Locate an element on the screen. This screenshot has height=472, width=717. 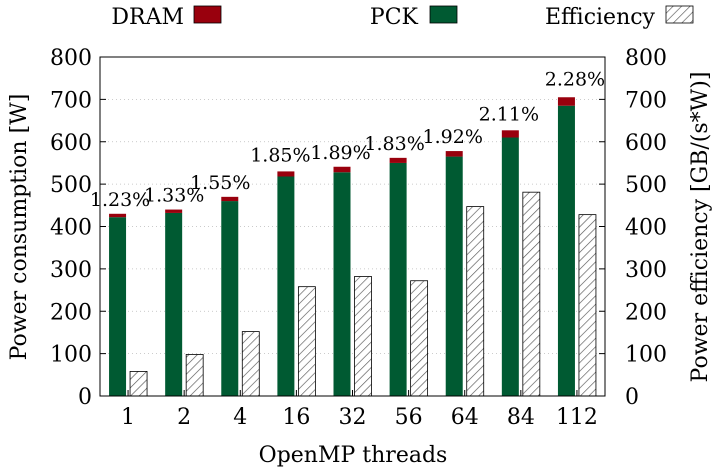
y2-tick-label-0: 0 is located at coordinates (632, 397).